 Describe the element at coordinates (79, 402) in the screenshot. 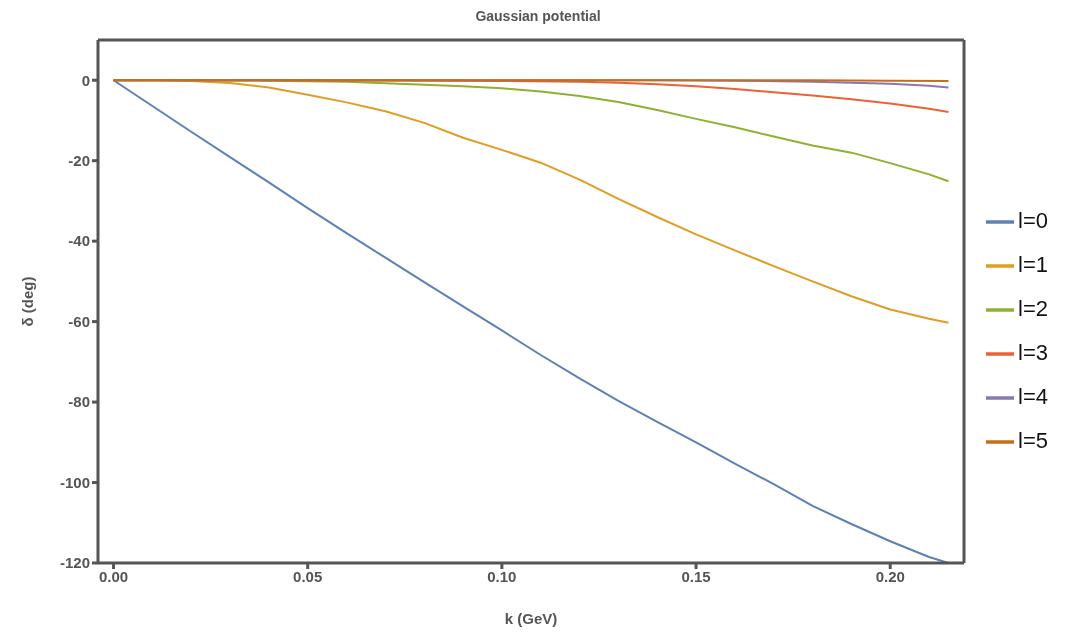

I see `y-tick-label: -80` at that location.